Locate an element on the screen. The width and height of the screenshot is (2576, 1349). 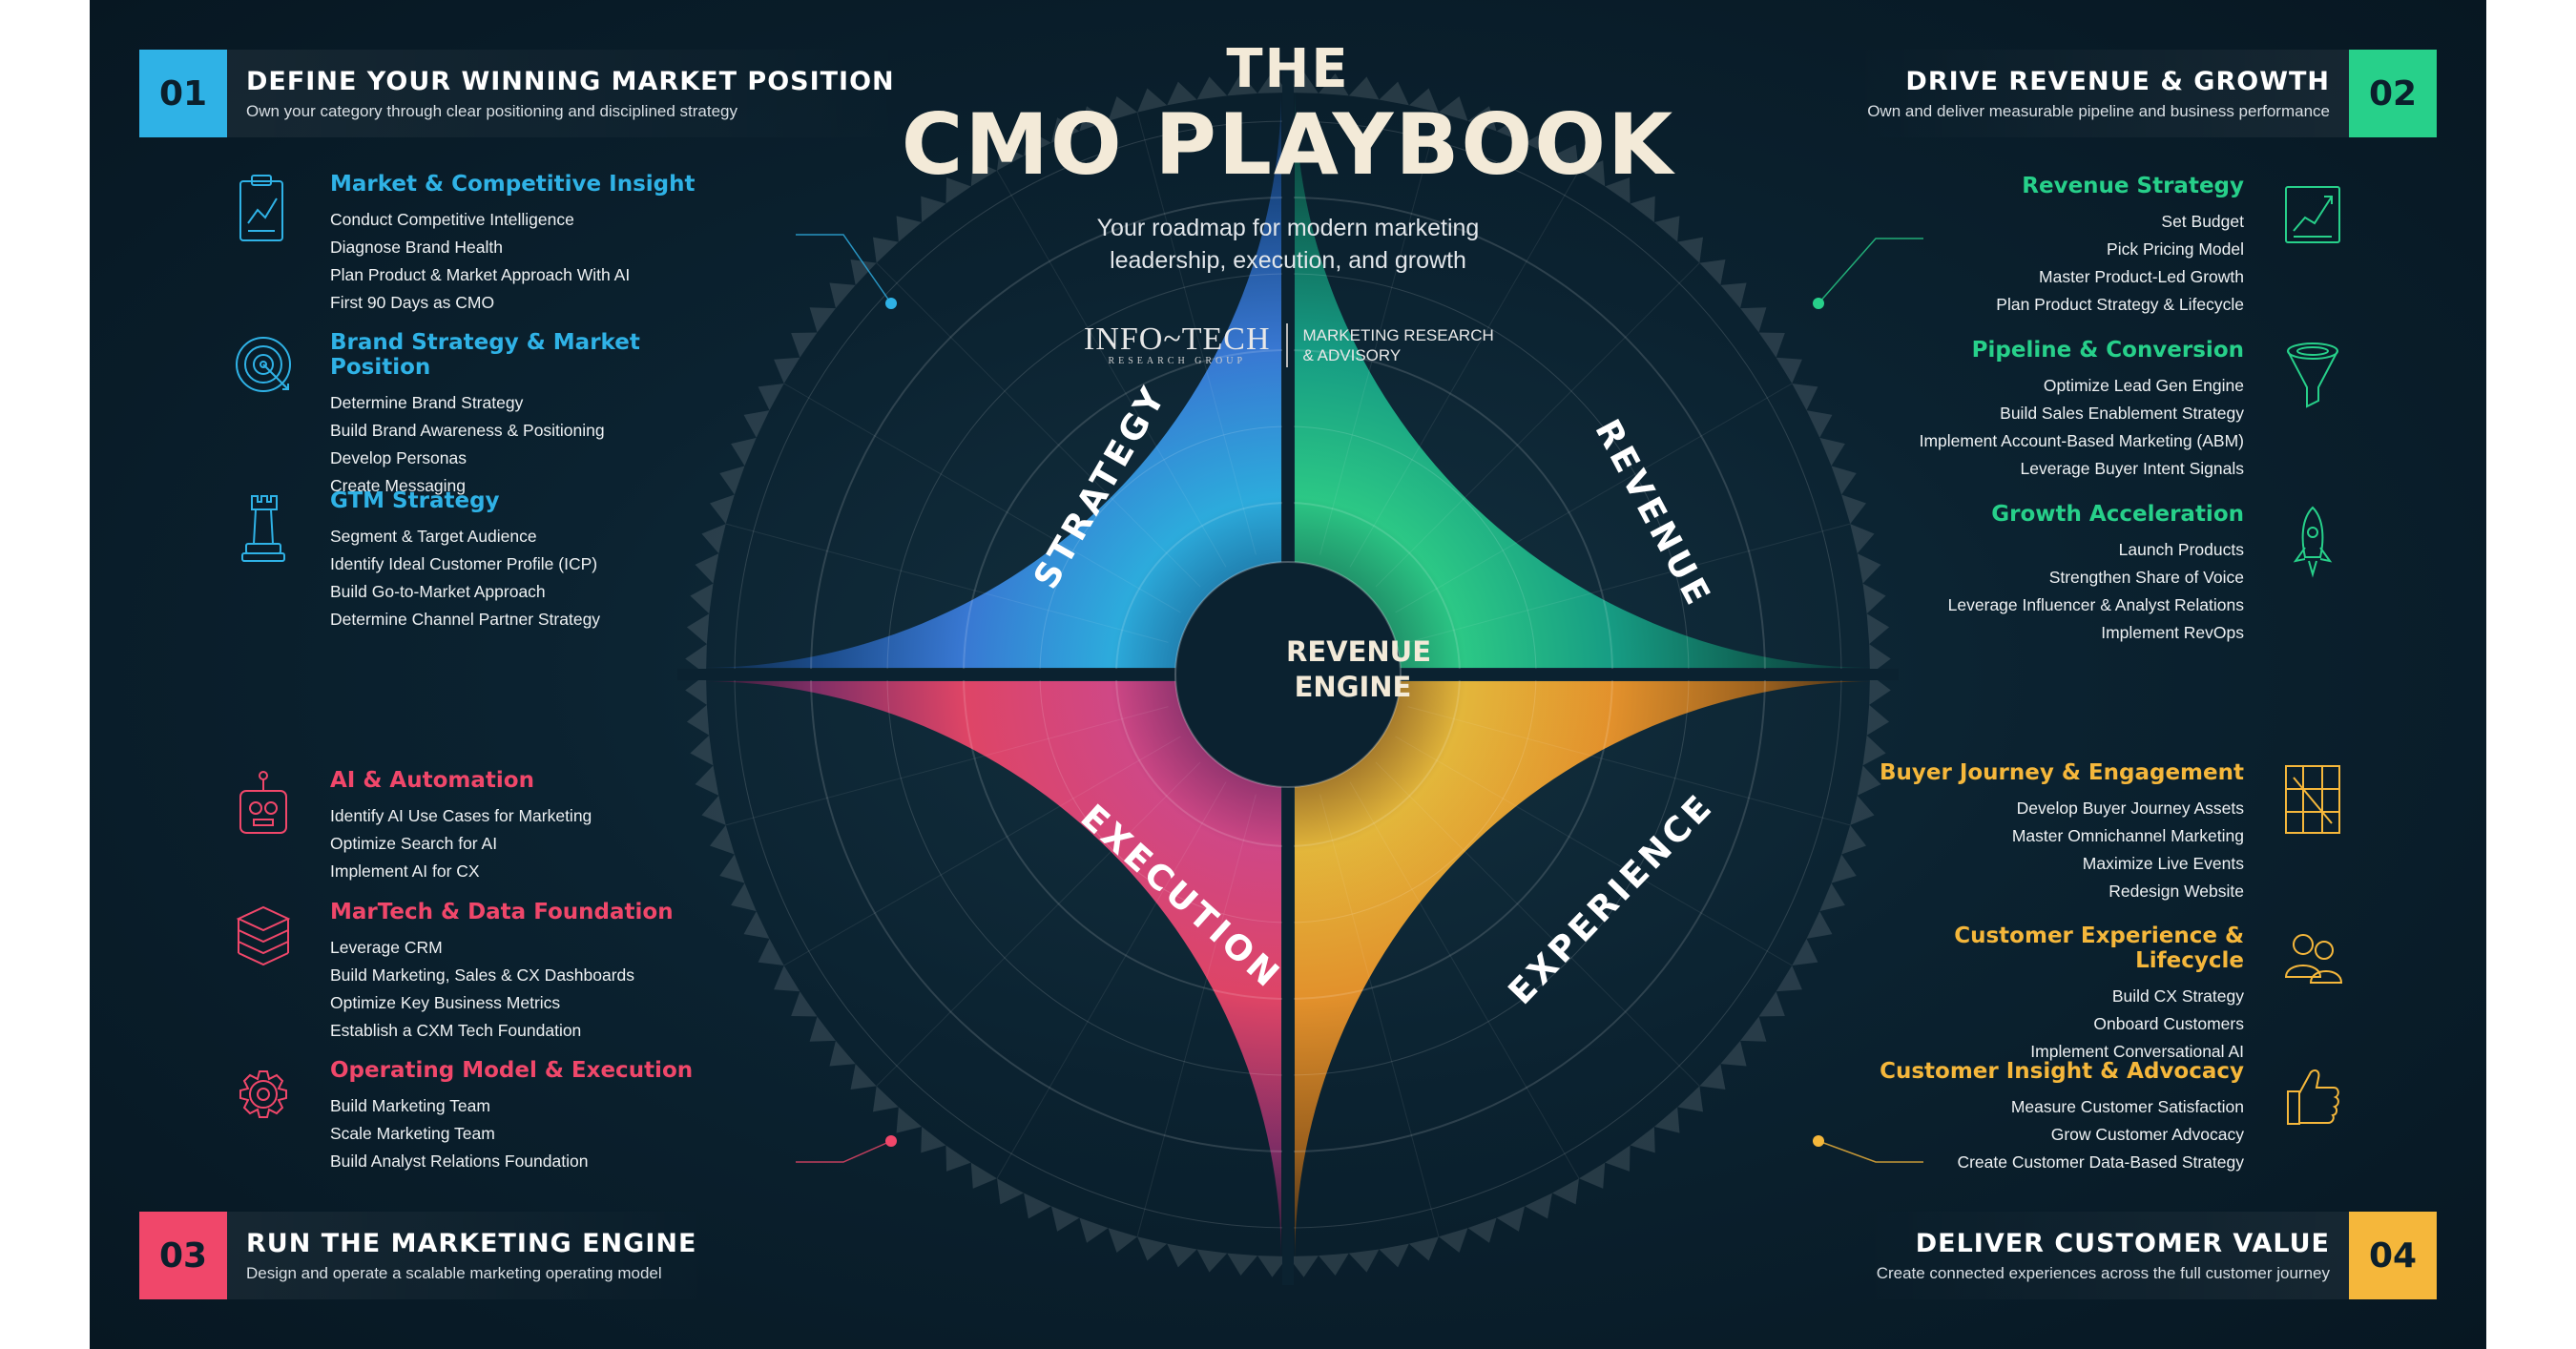
q2-g3-item: Implement RevOps is located at coordinates (2172, 633).